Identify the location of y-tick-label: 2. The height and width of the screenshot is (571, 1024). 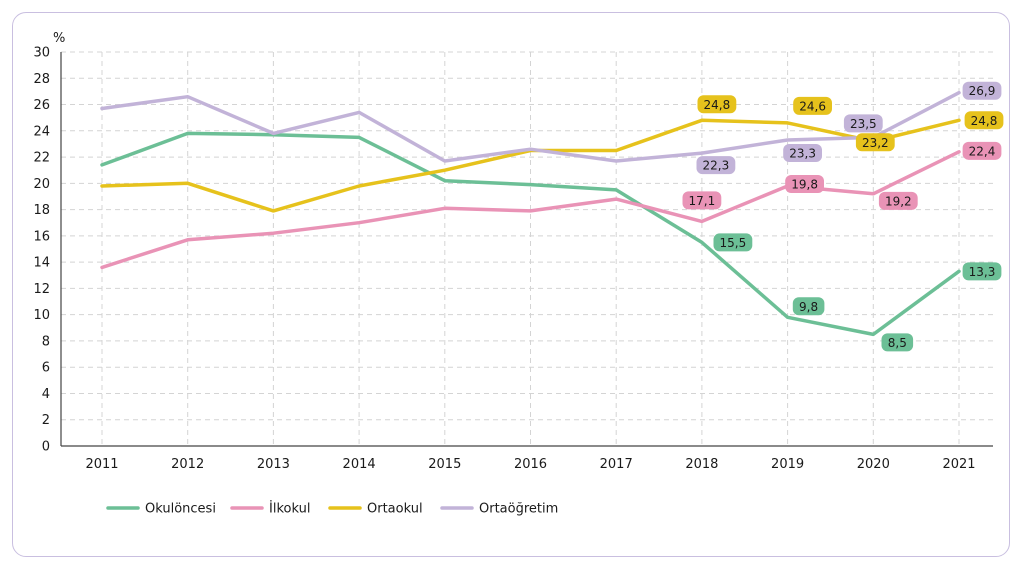
(46, 420).